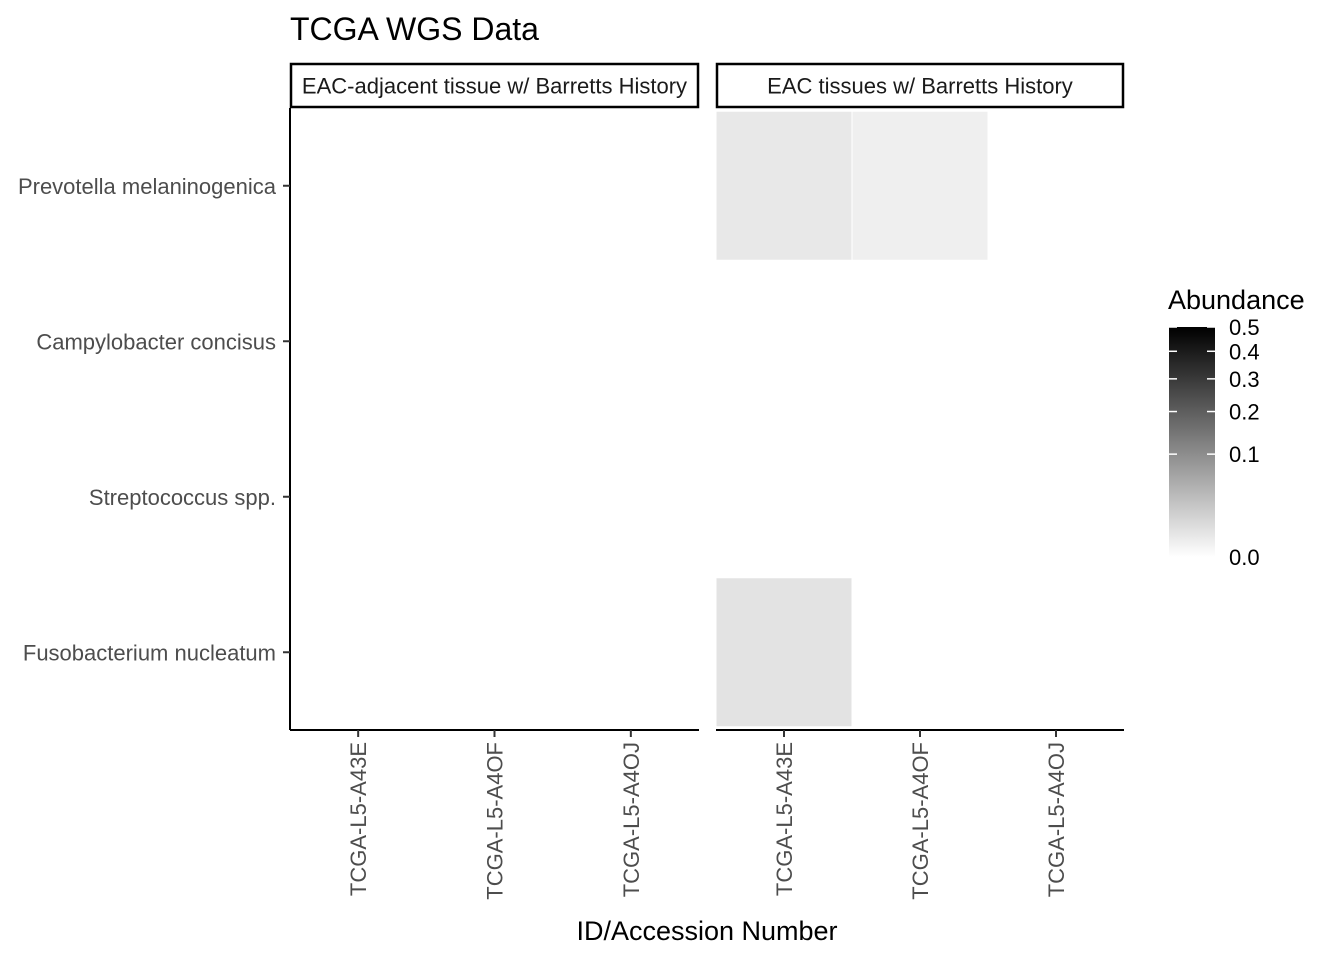 The width and height of the screenshot is (1344, 960). What do you see at coordinates (1244, 454) in the screenshot?
I see `legend-label: 0.1` at bounding box center [1244, 454].